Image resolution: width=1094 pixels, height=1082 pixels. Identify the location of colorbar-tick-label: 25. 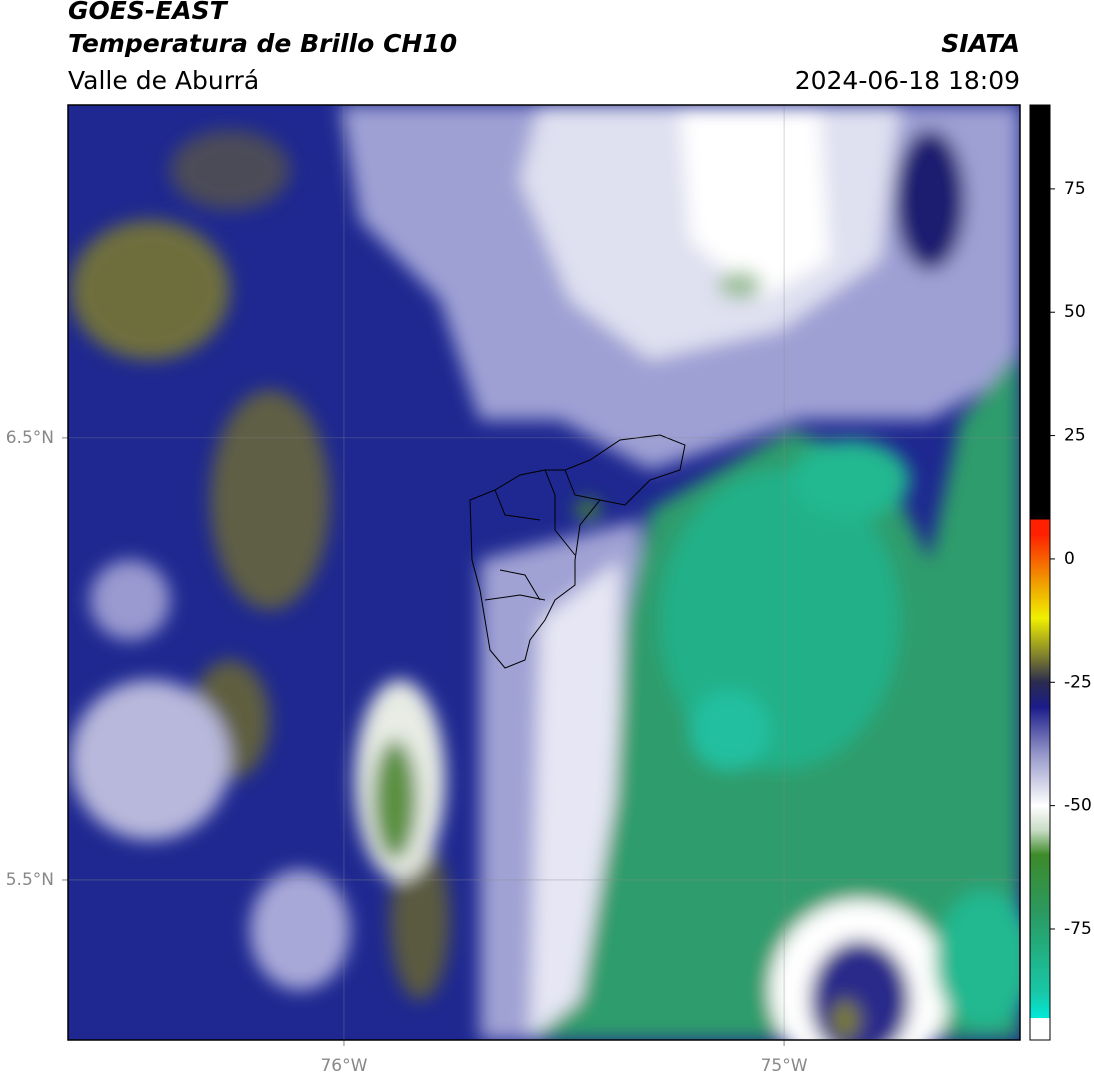
(1075, 436).